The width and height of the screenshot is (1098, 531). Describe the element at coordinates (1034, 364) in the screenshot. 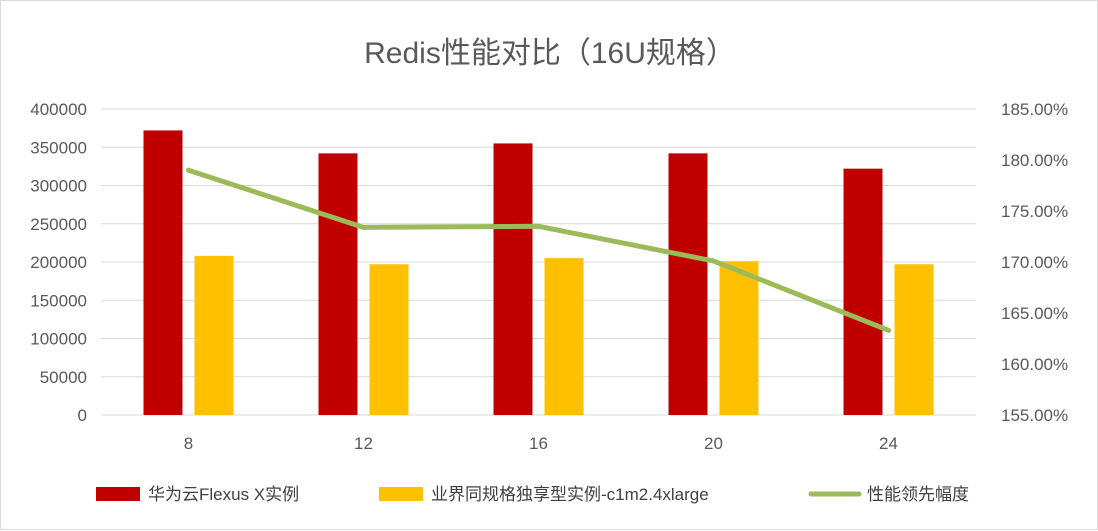

I see `y-right-tick-label: 160.00%` at that location.